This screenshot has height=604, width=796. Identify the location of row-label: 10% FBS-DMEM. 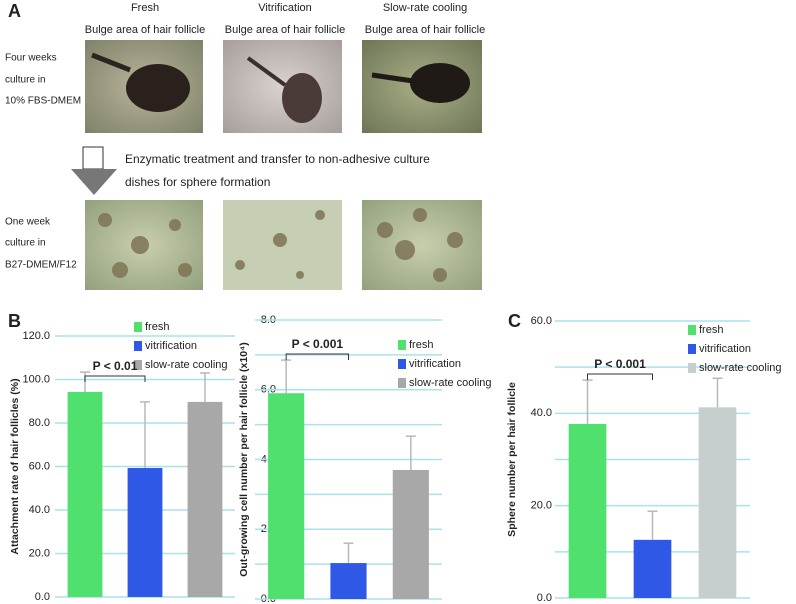
(43, 101).